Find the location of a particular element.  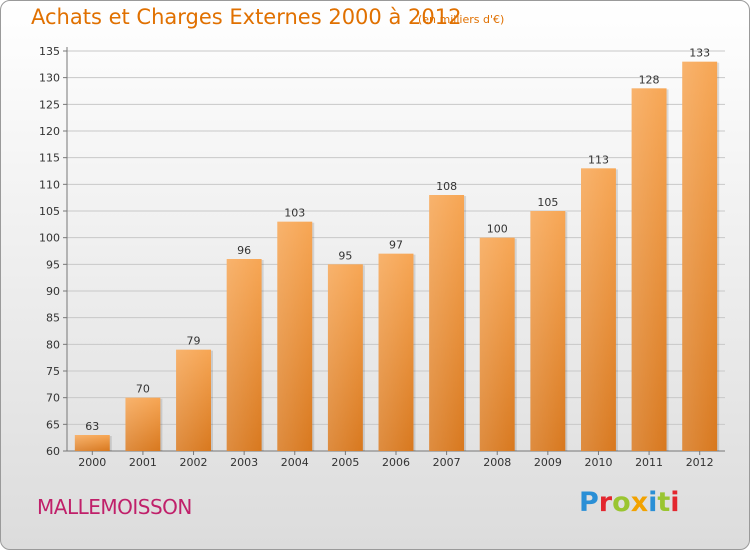

x-tick-label: 2010 is located at coordinates (598, 462).